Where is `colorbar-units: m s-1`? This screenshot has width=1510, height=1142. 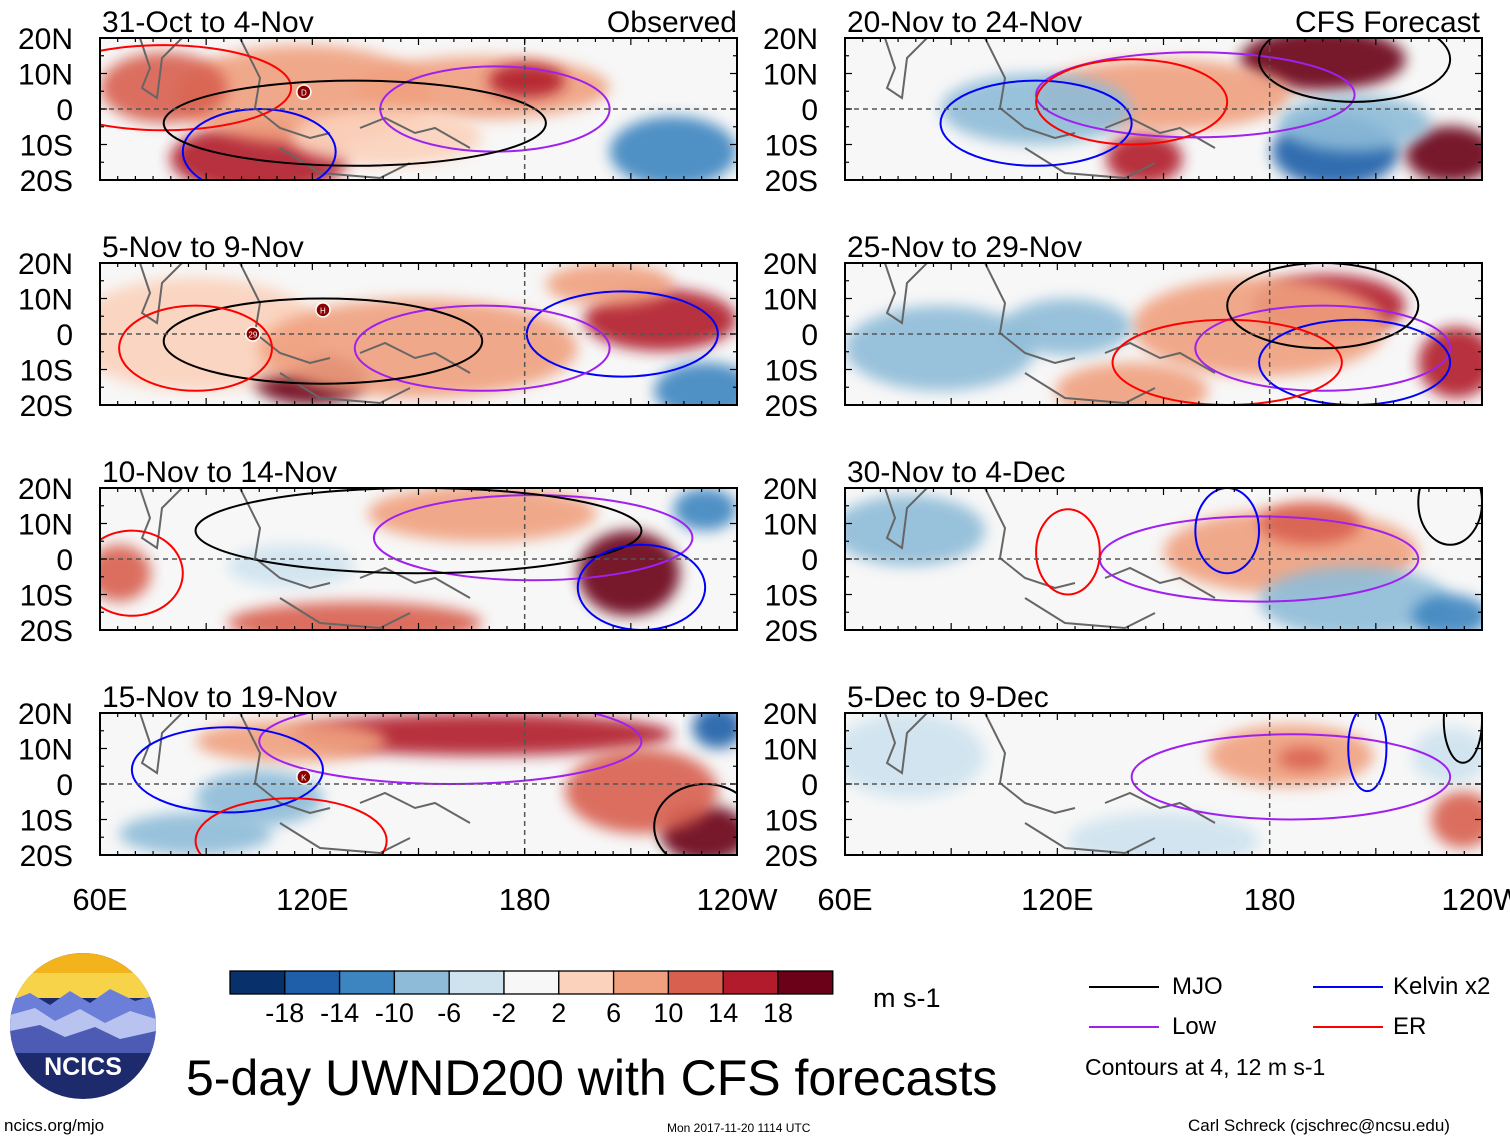 colorbar-units: m s-1 is located at coordinates (907, 998).